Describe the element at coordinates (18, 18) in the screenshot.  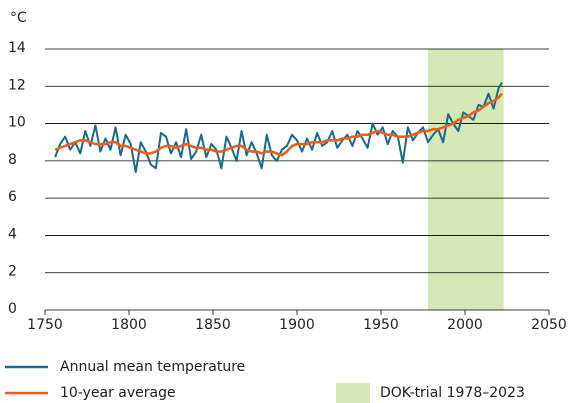
I see `y-unit: °C` at that location.